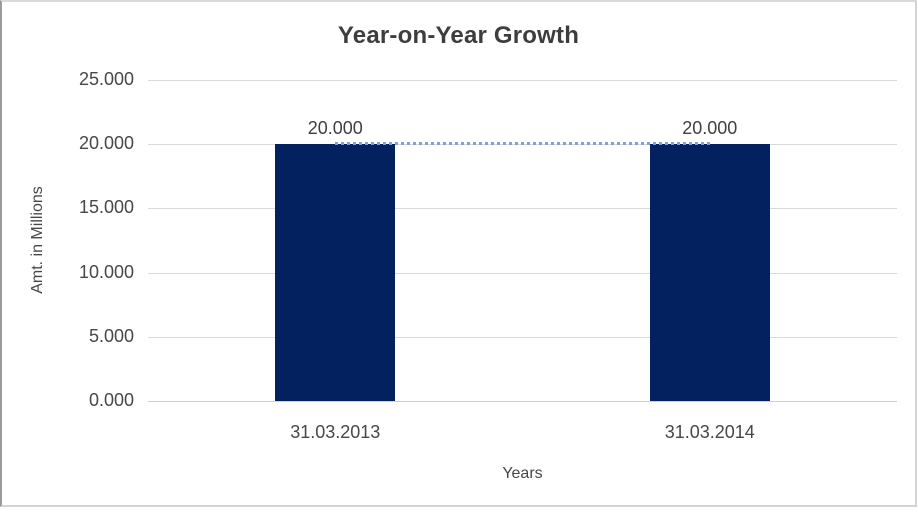 The height and width of the screenshot is (512, 918). What do you see at coordinates (335, 432) in the screenshot?
I see `x-tick-label: 31.03.2013` at bounding box center [335, 432].